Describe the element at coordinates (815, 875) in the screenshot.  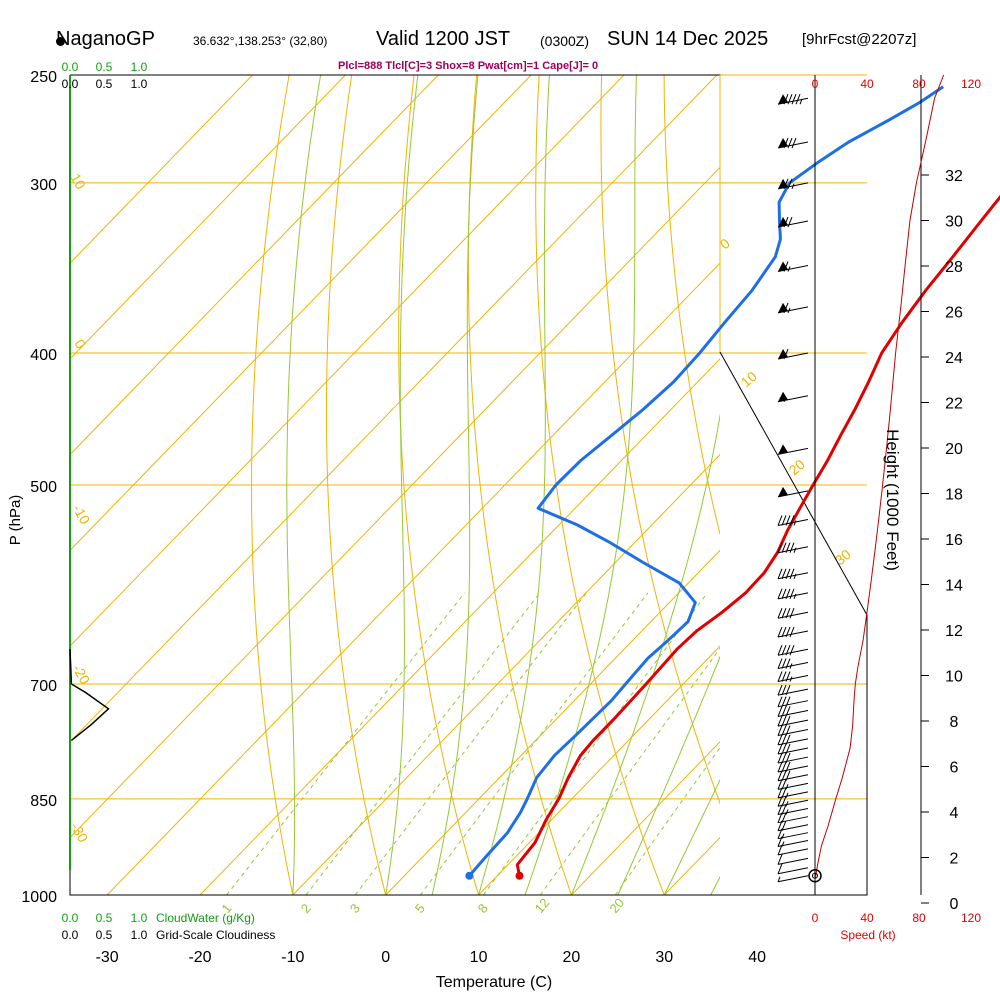
I see `calm-wind-inner` at that location.